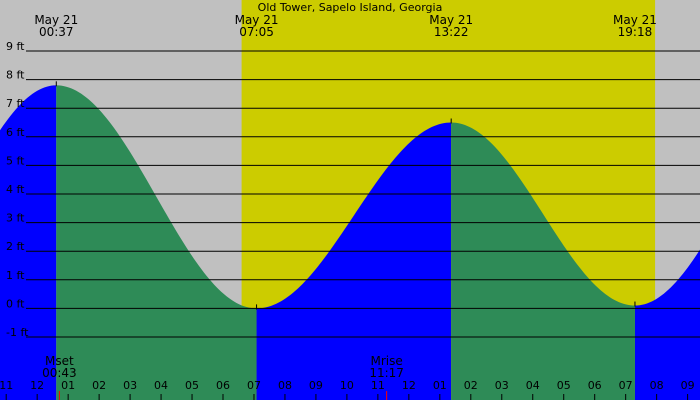 This screenshot has height=400, width=700. What do you see at coordinates (387, 361) in the screenshot?
I see `moon-event-label: Mrise` at bounding box center [387, 361].